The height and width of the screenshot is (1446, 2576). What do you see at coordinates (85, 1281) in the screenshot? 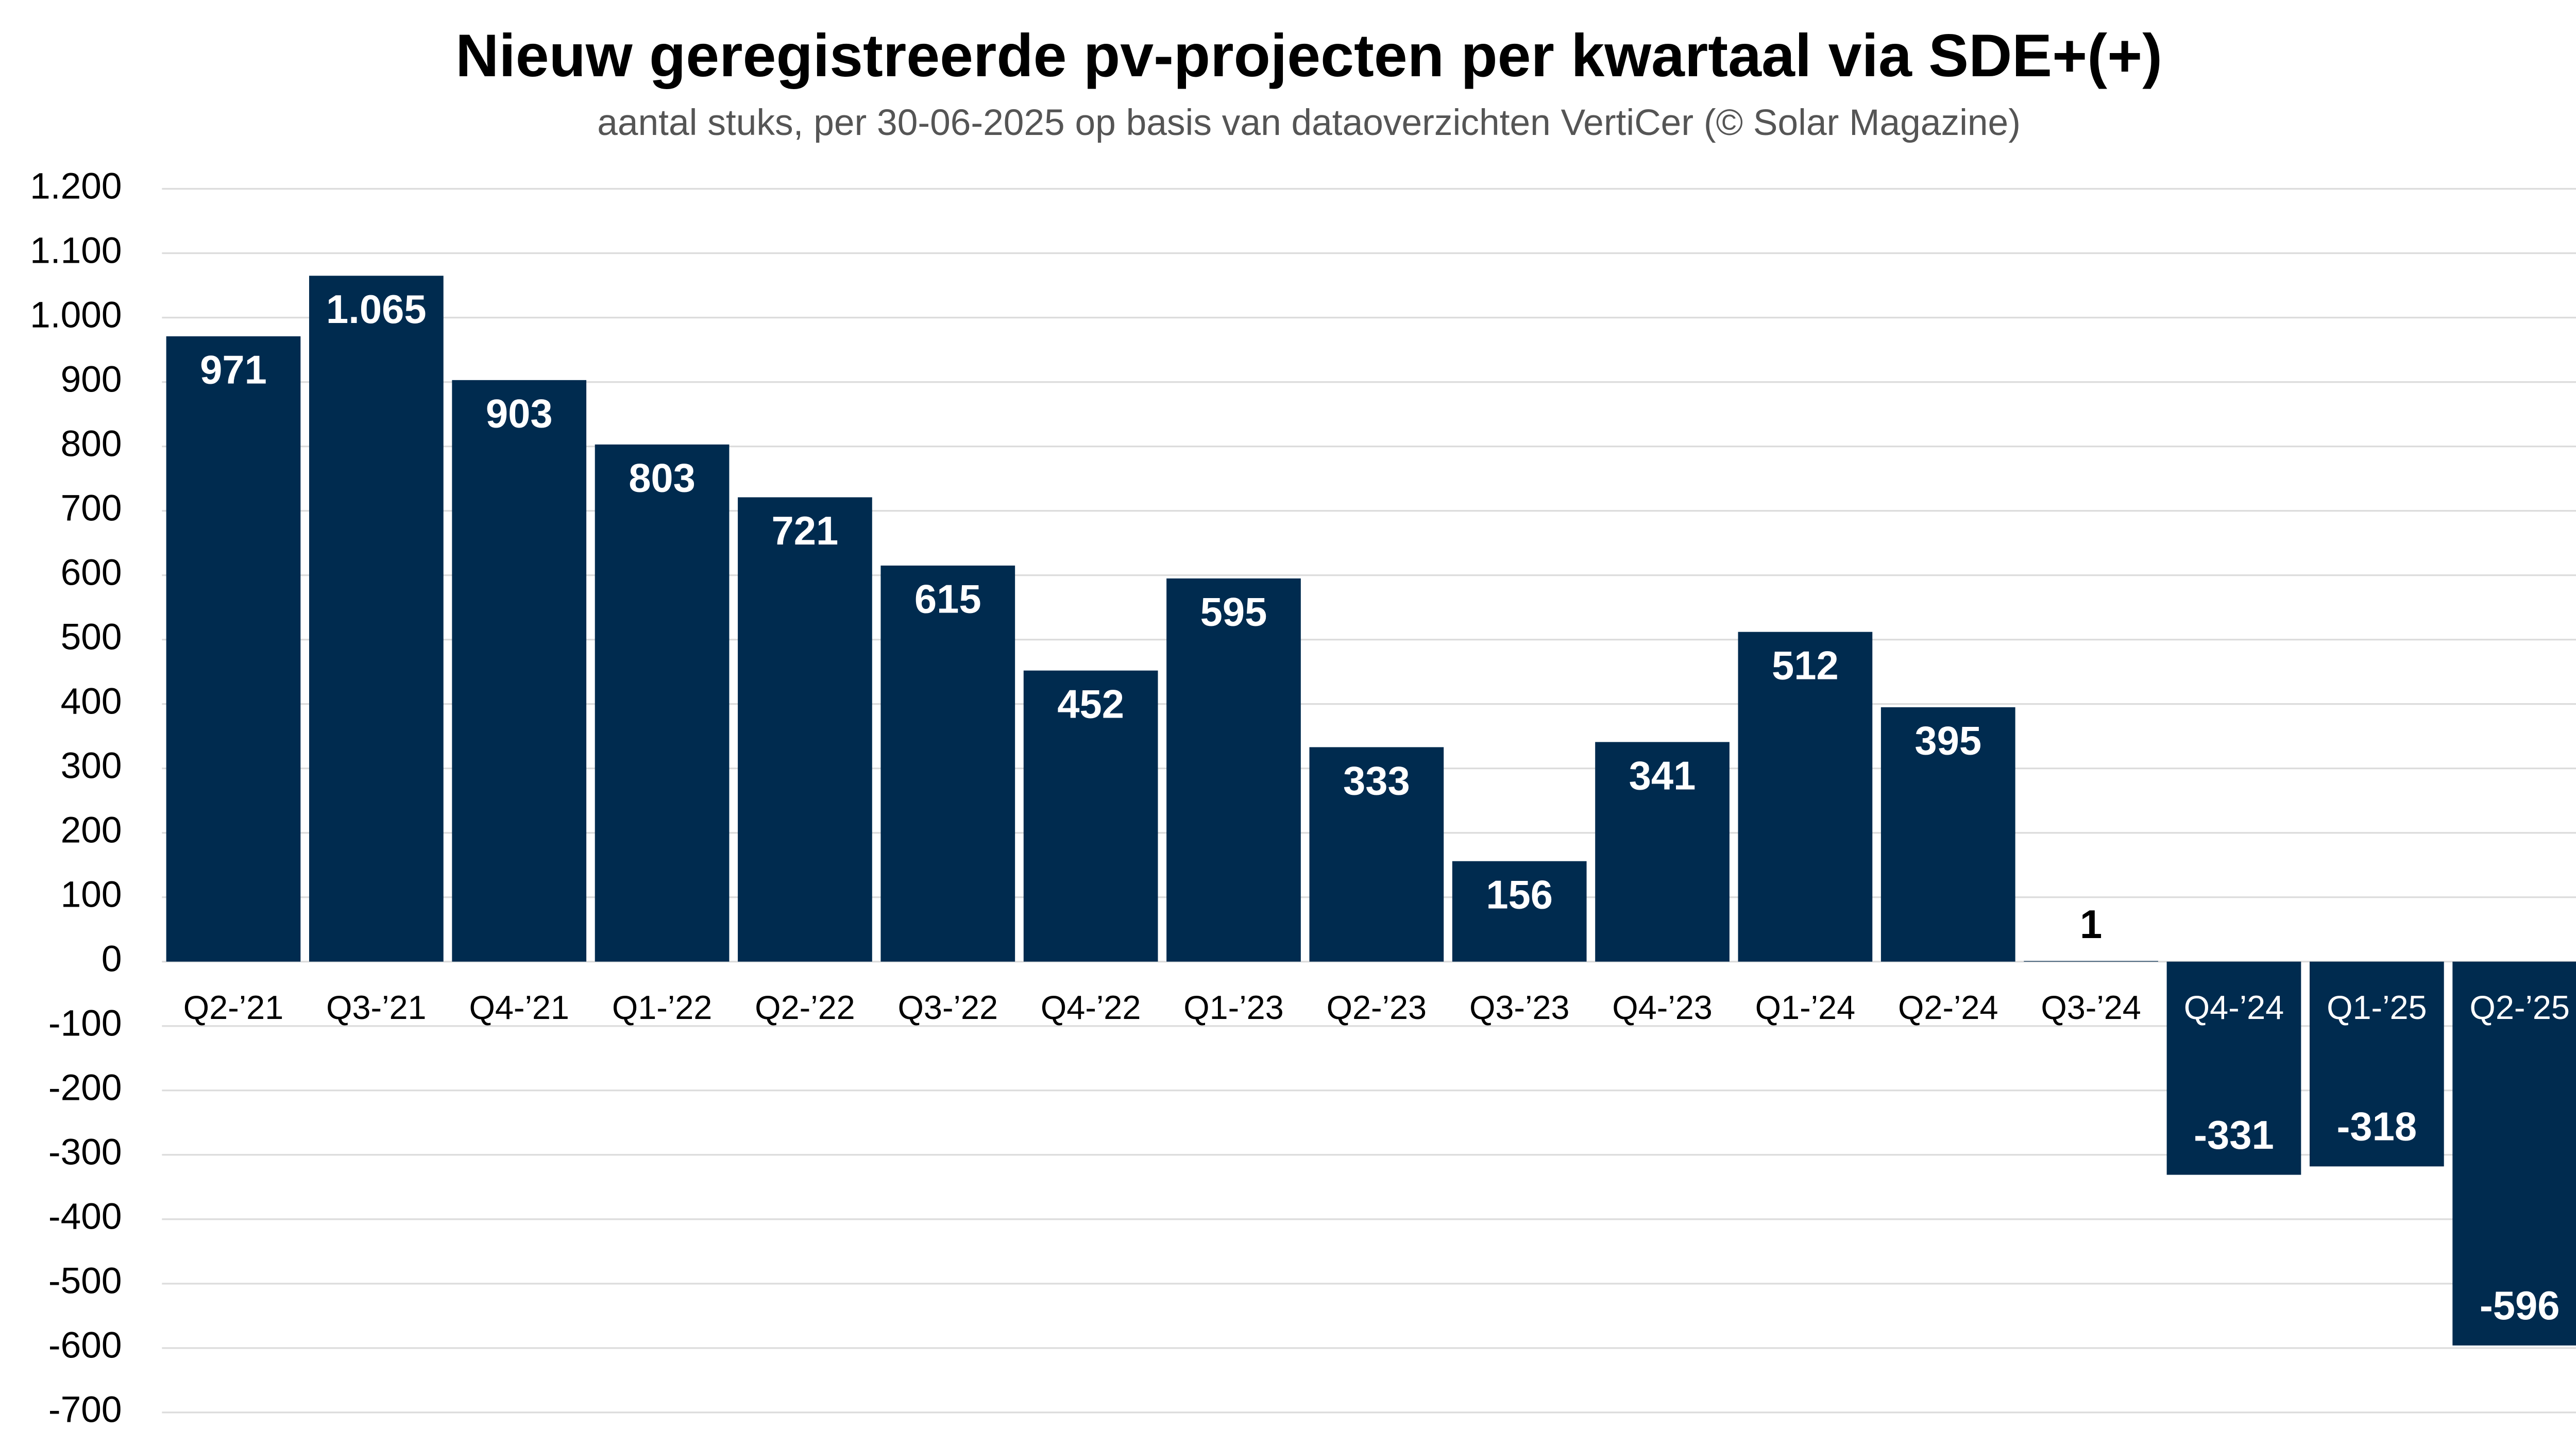
I see `y-tick-label: -500` at bounding box center [85, 1281].